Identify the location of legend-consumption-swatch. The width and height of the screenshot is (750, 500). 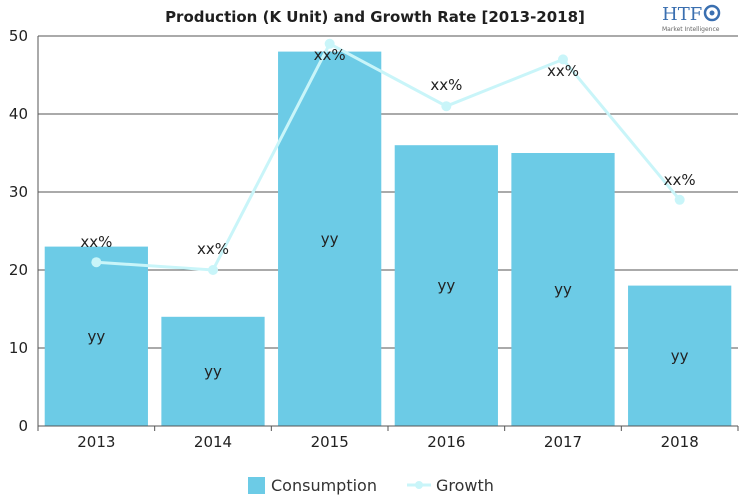
(256, 485).